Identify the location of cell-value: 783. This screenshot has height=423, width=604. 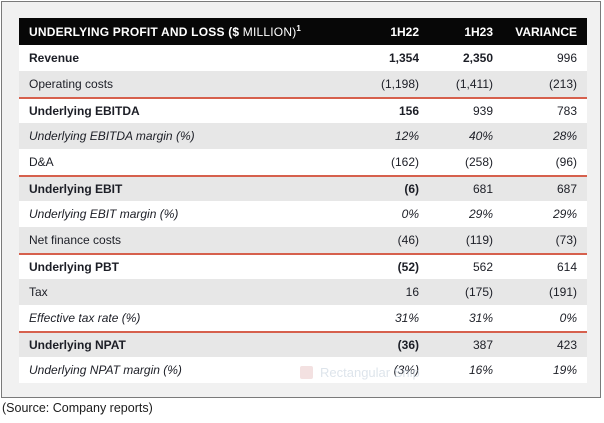
(566, 111).